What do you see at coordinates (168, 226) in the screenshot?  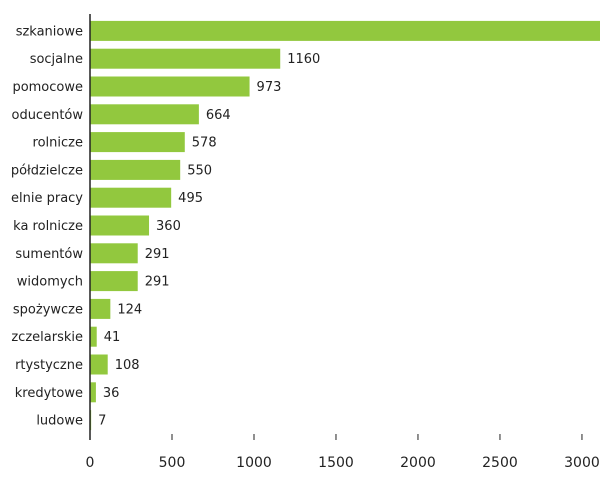 I see `value-label: 360` at bounding box center [168, 226].